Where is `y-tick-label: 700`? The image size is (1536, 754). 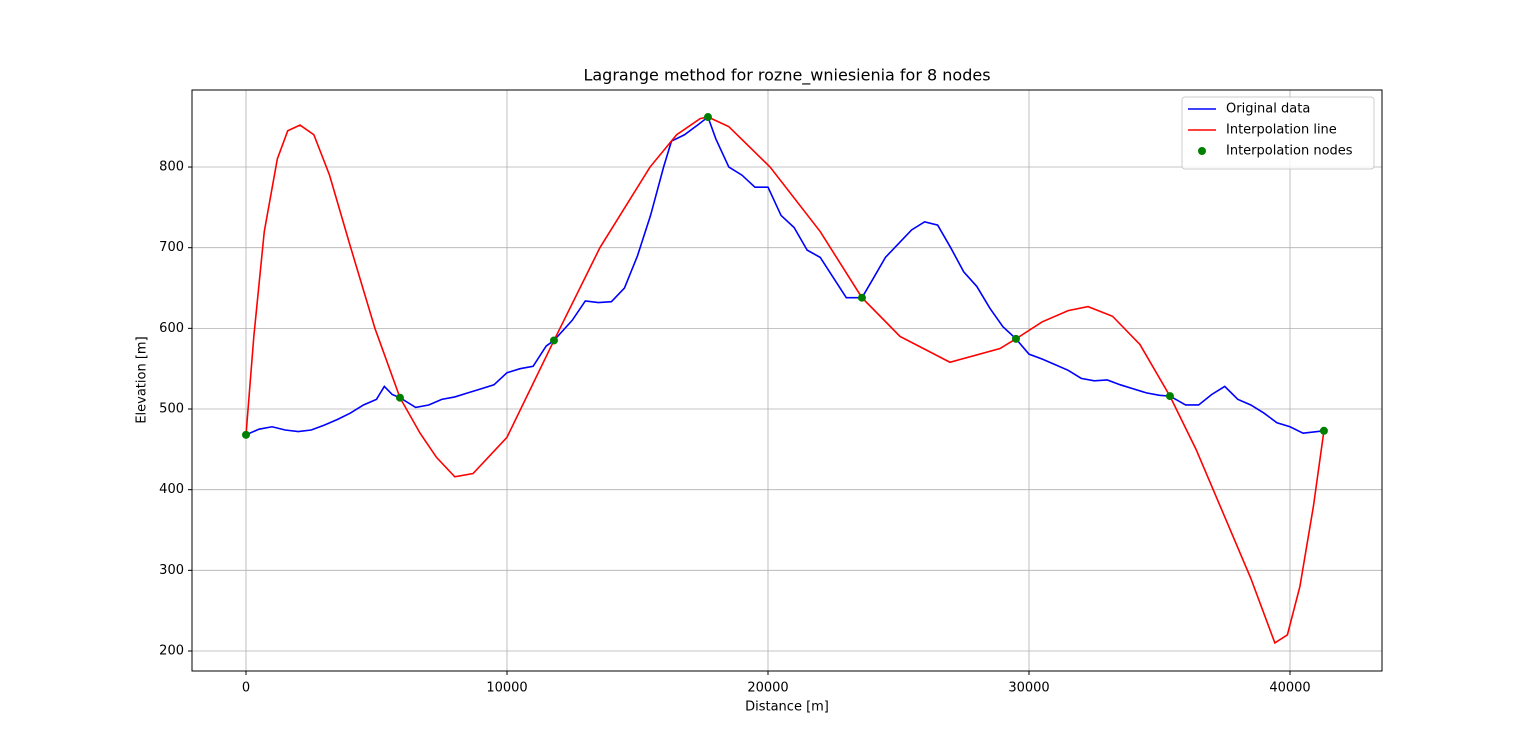 y-tick-label: 700 is located at coordinates (171, 247).